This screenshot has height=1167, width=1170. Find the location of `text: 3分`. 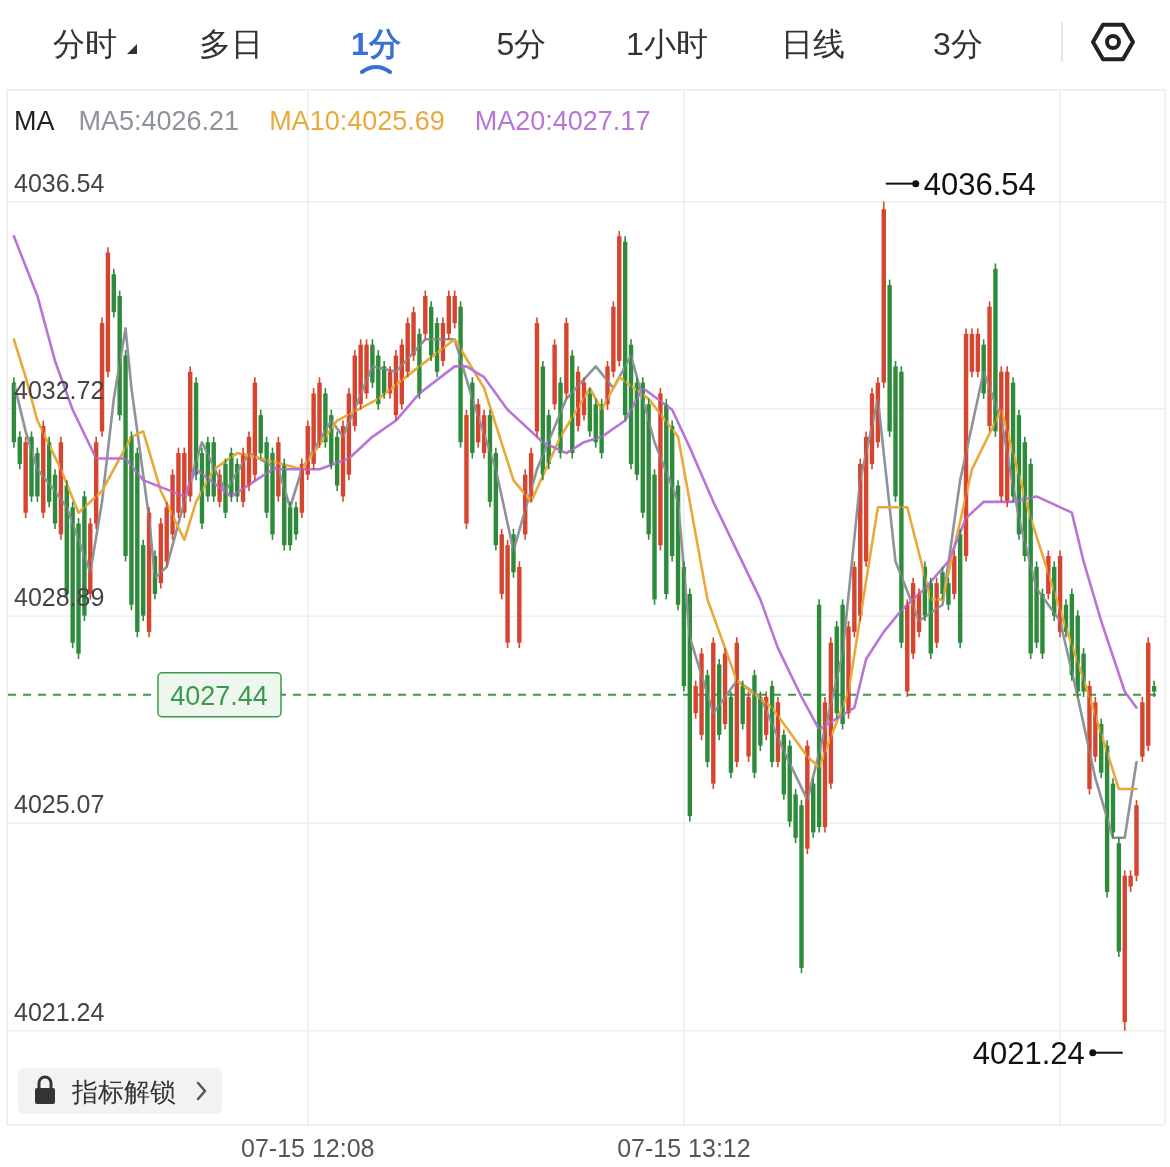

text: 3分 is located at coordinates (958, 44).